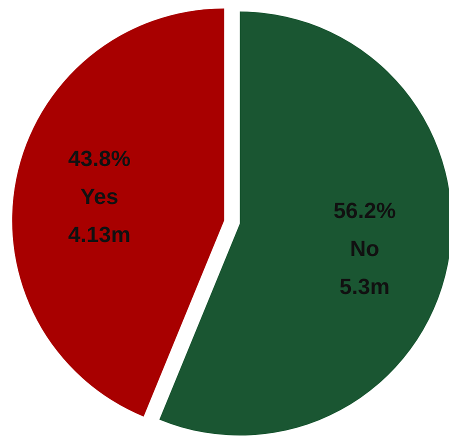 Image resolution: width=449 pixels, height=438 pixels. I want to click on text: 4.13m, so click(99, 234).